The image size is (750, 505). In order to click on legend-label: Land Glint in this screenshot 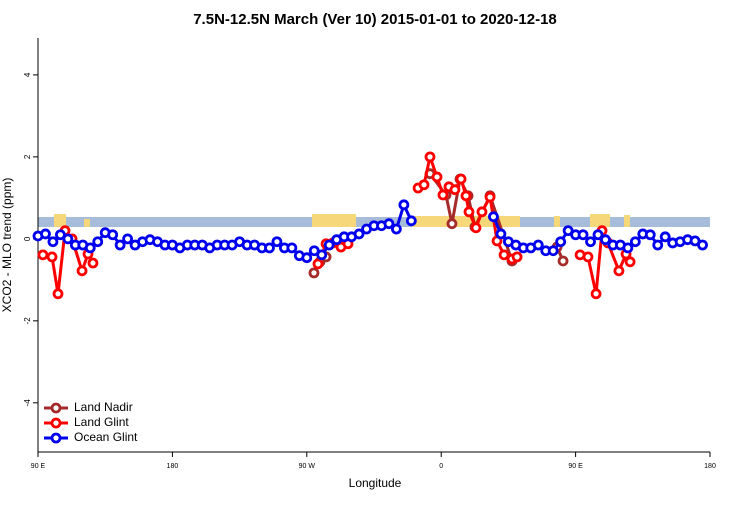, I will do `click(101, 422)`.